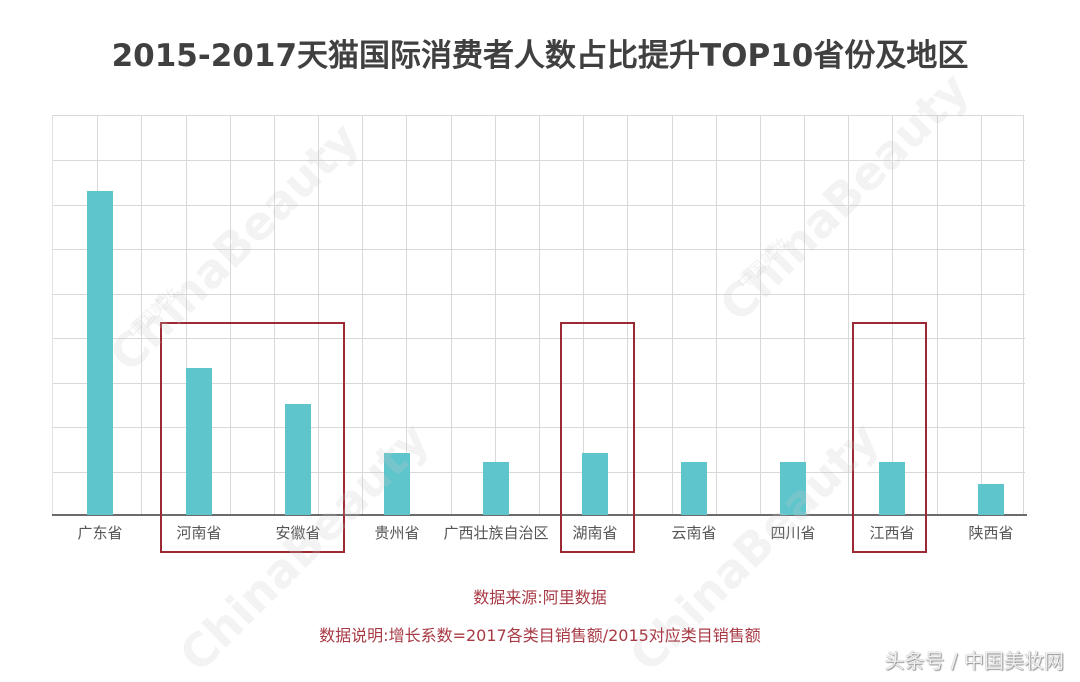 The image size is (1080, 682). I want to click on footer-credit: 头条号 / 中国美妆网, so click(974, 661).